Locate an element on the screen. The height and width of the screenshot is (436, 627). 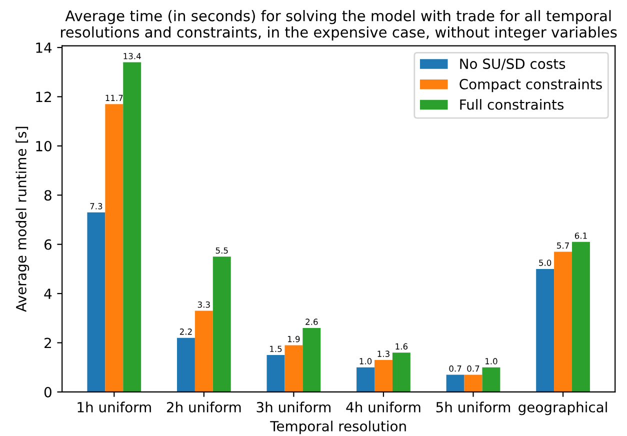
x-tick-label: 5h uniform is located at coordinates (473, 407).